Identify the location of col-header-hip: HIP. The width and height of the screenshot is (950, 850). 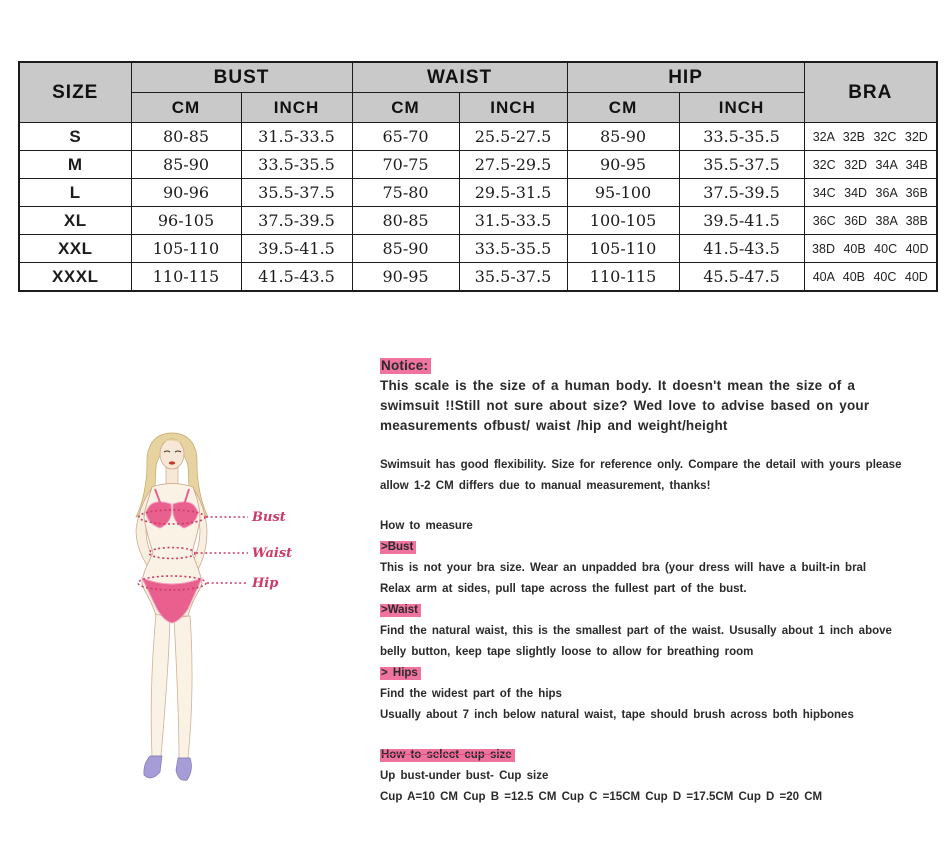
(685, 77).